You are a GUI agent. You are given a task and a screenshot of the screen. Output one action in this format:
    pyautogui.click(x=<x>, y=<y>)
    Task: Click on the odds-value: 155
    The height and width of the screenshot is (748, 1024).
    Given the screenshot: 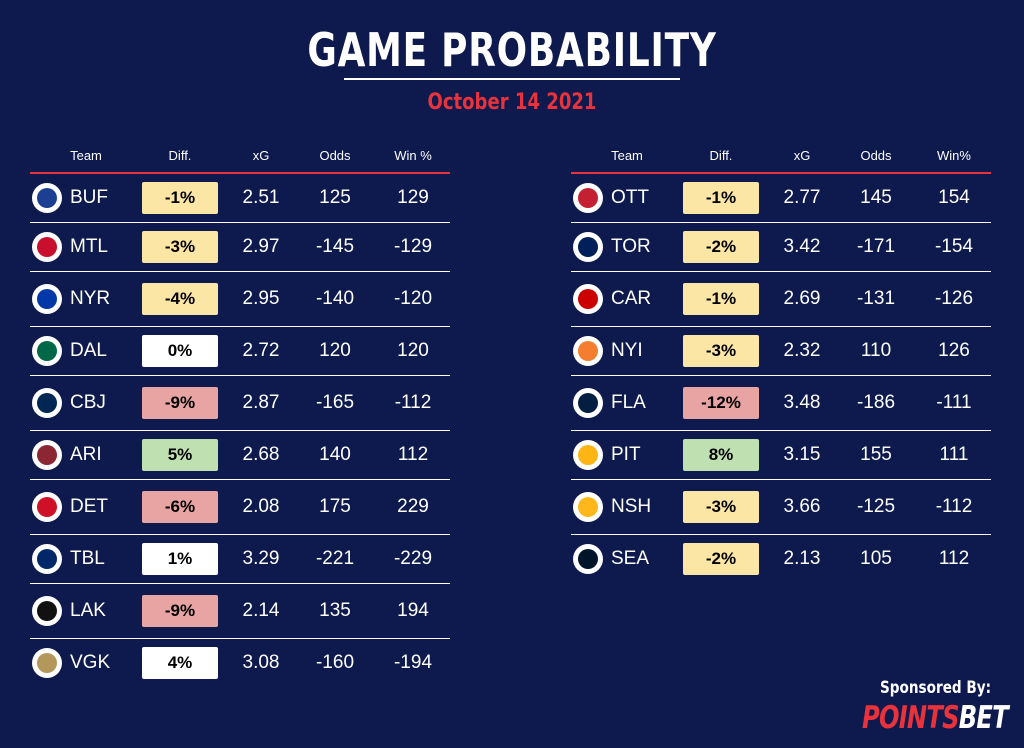 What is the action you would take?
    pyautogui.click(x=876, y=454)
    